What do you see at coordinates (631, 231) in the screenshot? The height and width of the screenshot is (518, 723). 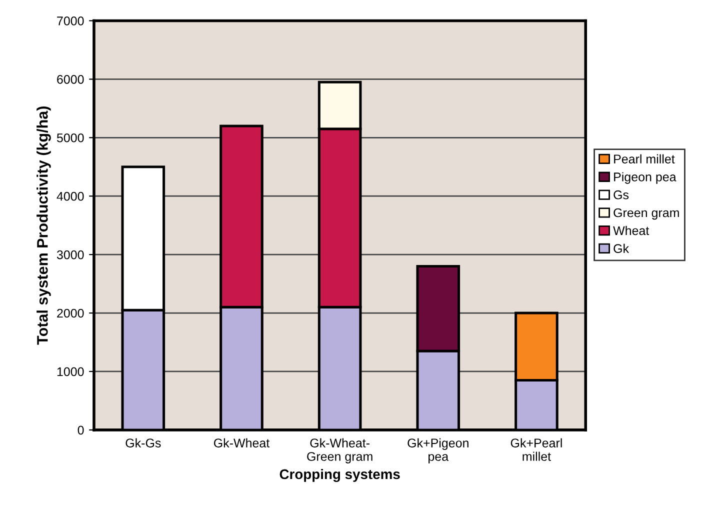 I see `legend-label: Wheat` at bounding box center [631, 231].